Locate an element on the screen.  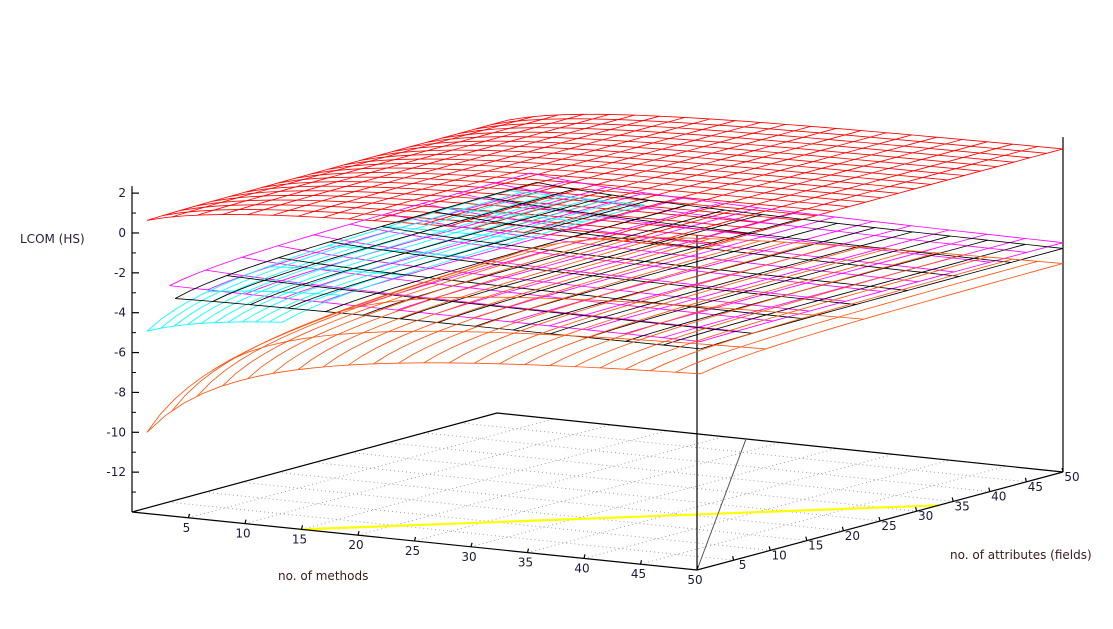
z-tick-label: -4 is located at coordinates (120, 313).